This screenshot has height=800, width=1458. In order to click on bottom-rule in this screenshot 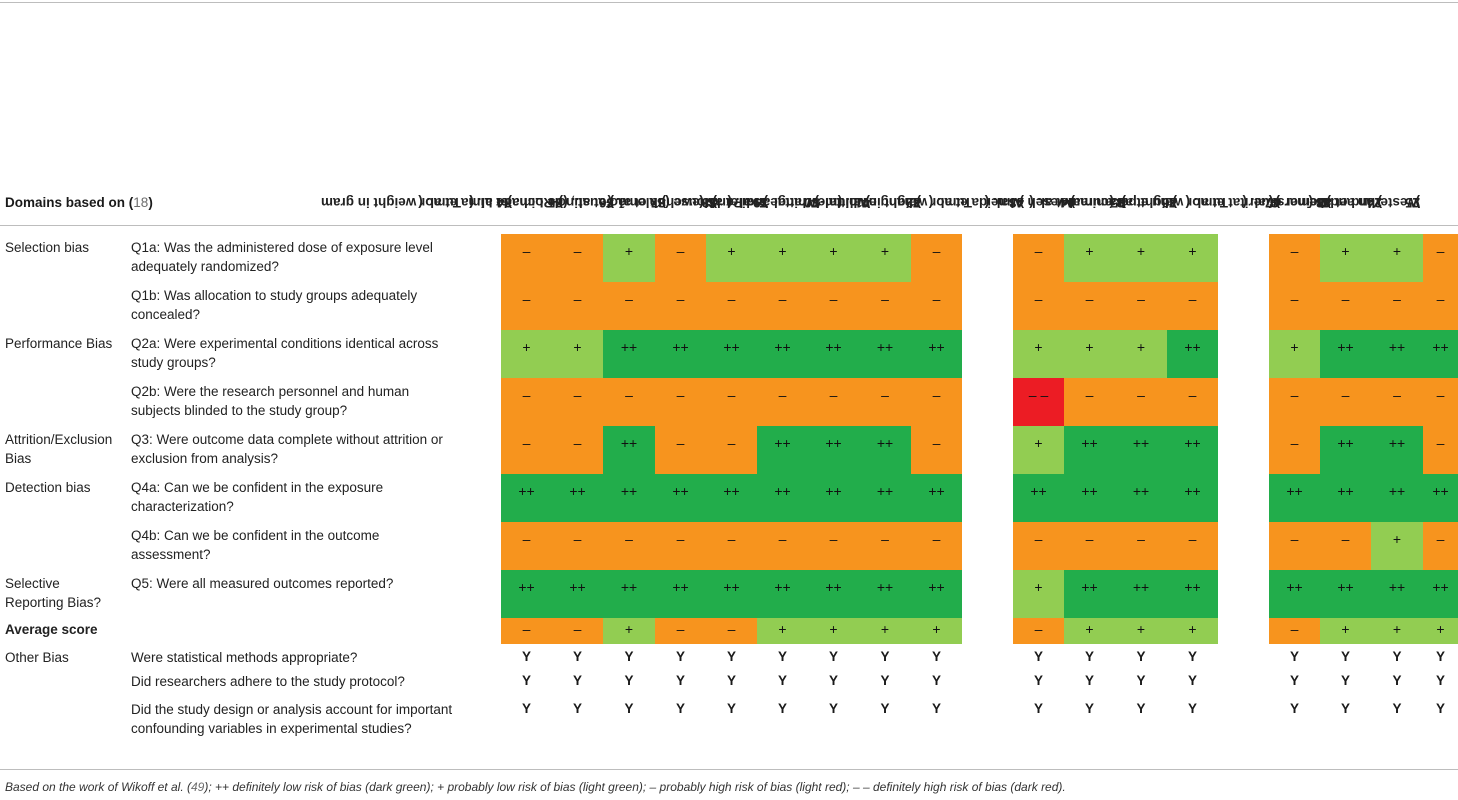, I will do `click(729, 769)`.